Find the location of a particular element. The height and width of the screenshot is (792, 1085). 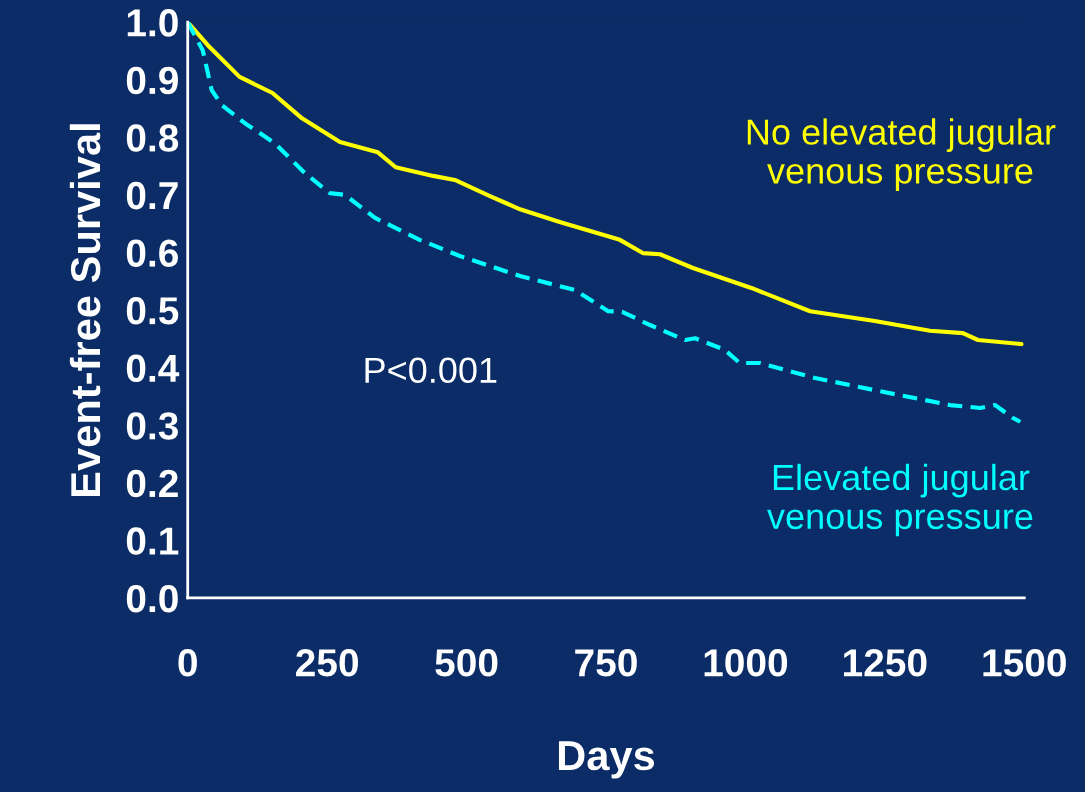

y-tick-label: 0.6 is located at coordinates (152, 253).